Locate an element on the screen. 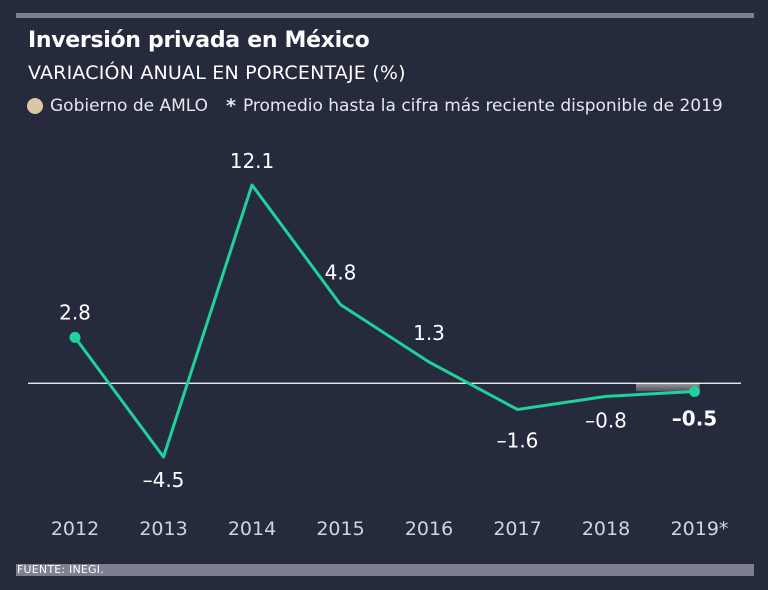 The width and height of the screenshot is (768, 590). x-tick-label: 2019* is located at coordinates (700, 529).